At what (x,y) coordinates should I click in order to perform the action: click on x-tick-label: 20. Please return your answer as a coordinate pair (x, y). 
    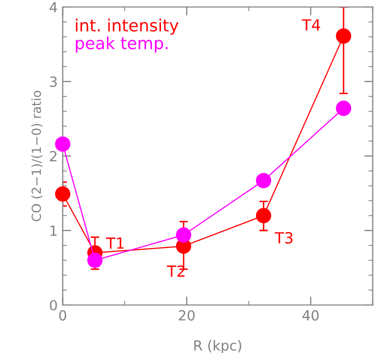
    Looking at the image, I should click on (186, 315).